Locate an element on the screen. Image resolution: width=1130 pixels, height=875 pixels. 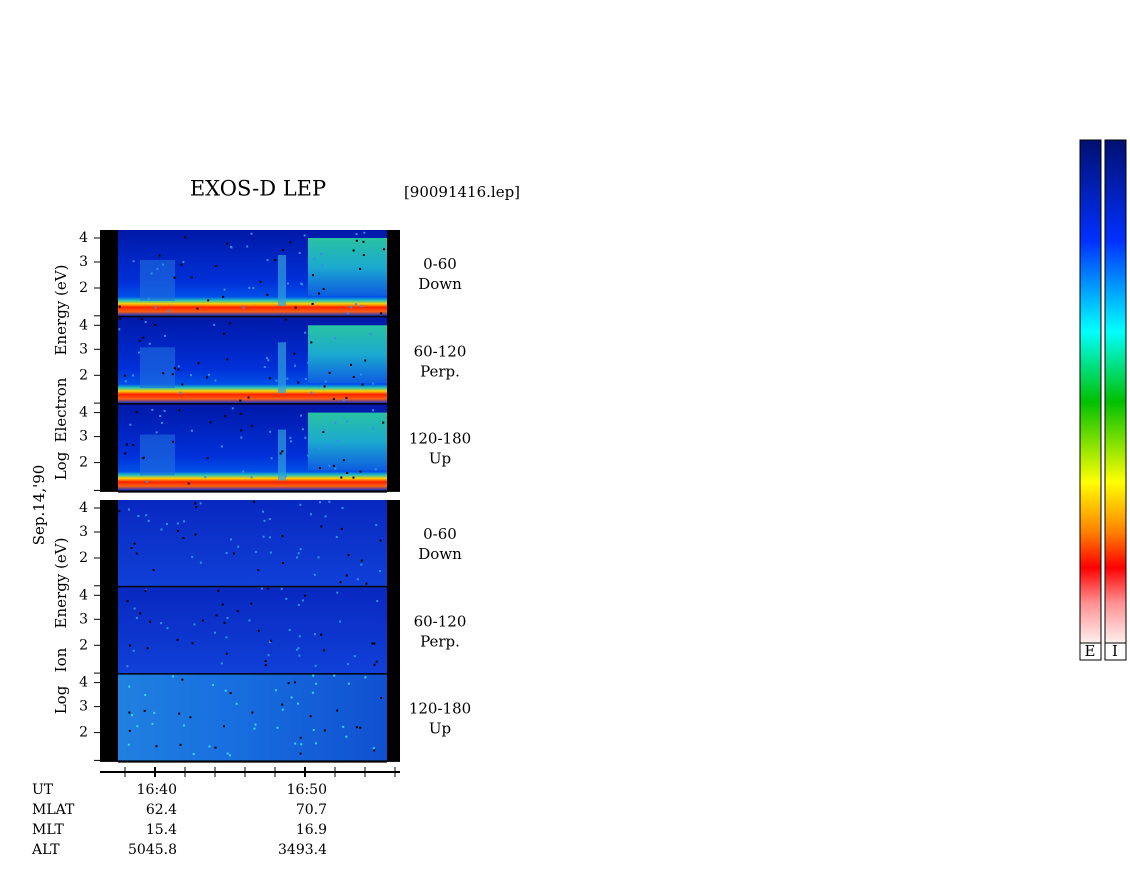
spectrogram-feature is located at coordinates (157, 368).